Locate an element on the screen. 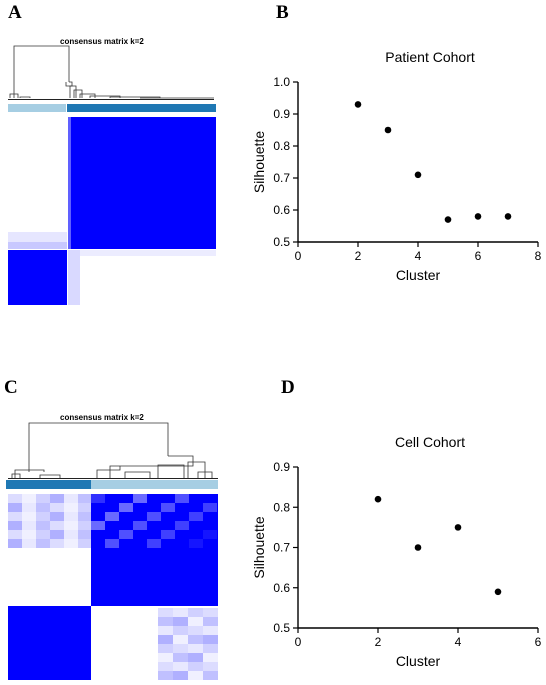  cell-chart-y-tick-label: 0.5 is located at coordinates (281, 628).